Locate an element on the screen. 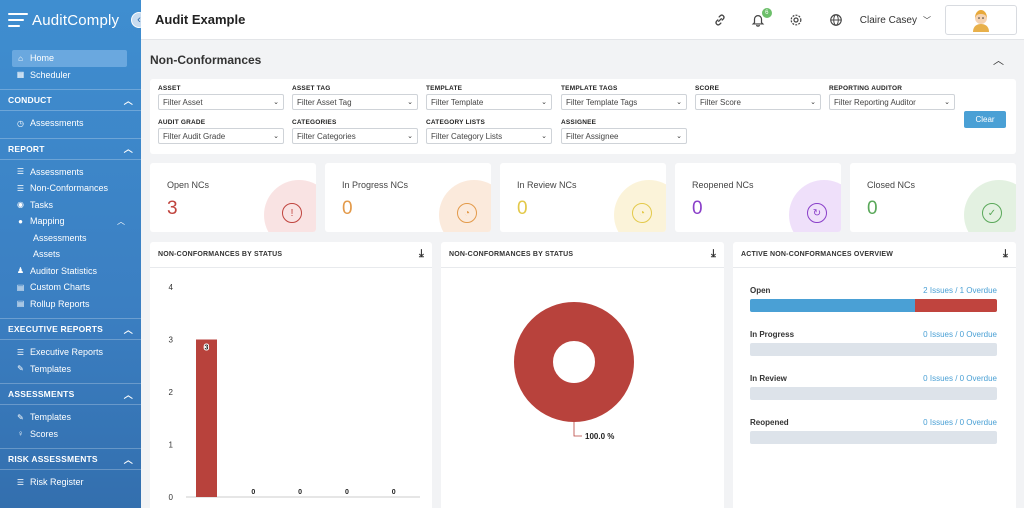 Image resolution: width=1024 pixels, height=508 pixels. reporting-auditor-select: Filter Reporting Auditor ⌄ is located at coordinates (892, 102).